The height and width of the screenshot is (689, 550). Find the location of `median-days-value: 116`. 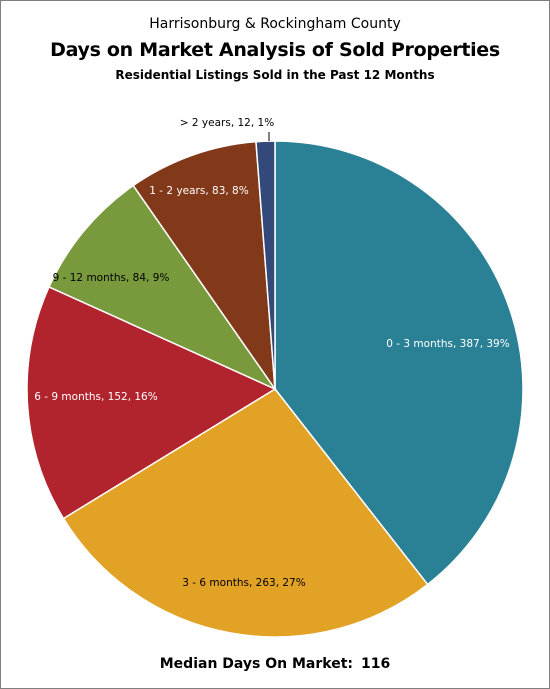

median-days-value: 116 is located at coordinates (376, 664).